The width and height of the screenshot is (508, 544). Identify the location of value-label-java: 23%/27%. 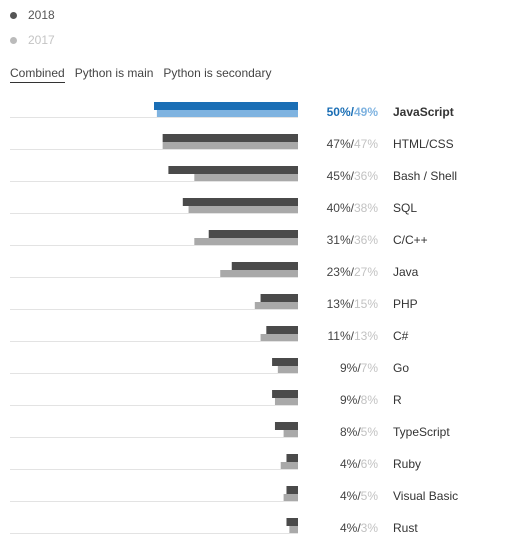
(353, 272).